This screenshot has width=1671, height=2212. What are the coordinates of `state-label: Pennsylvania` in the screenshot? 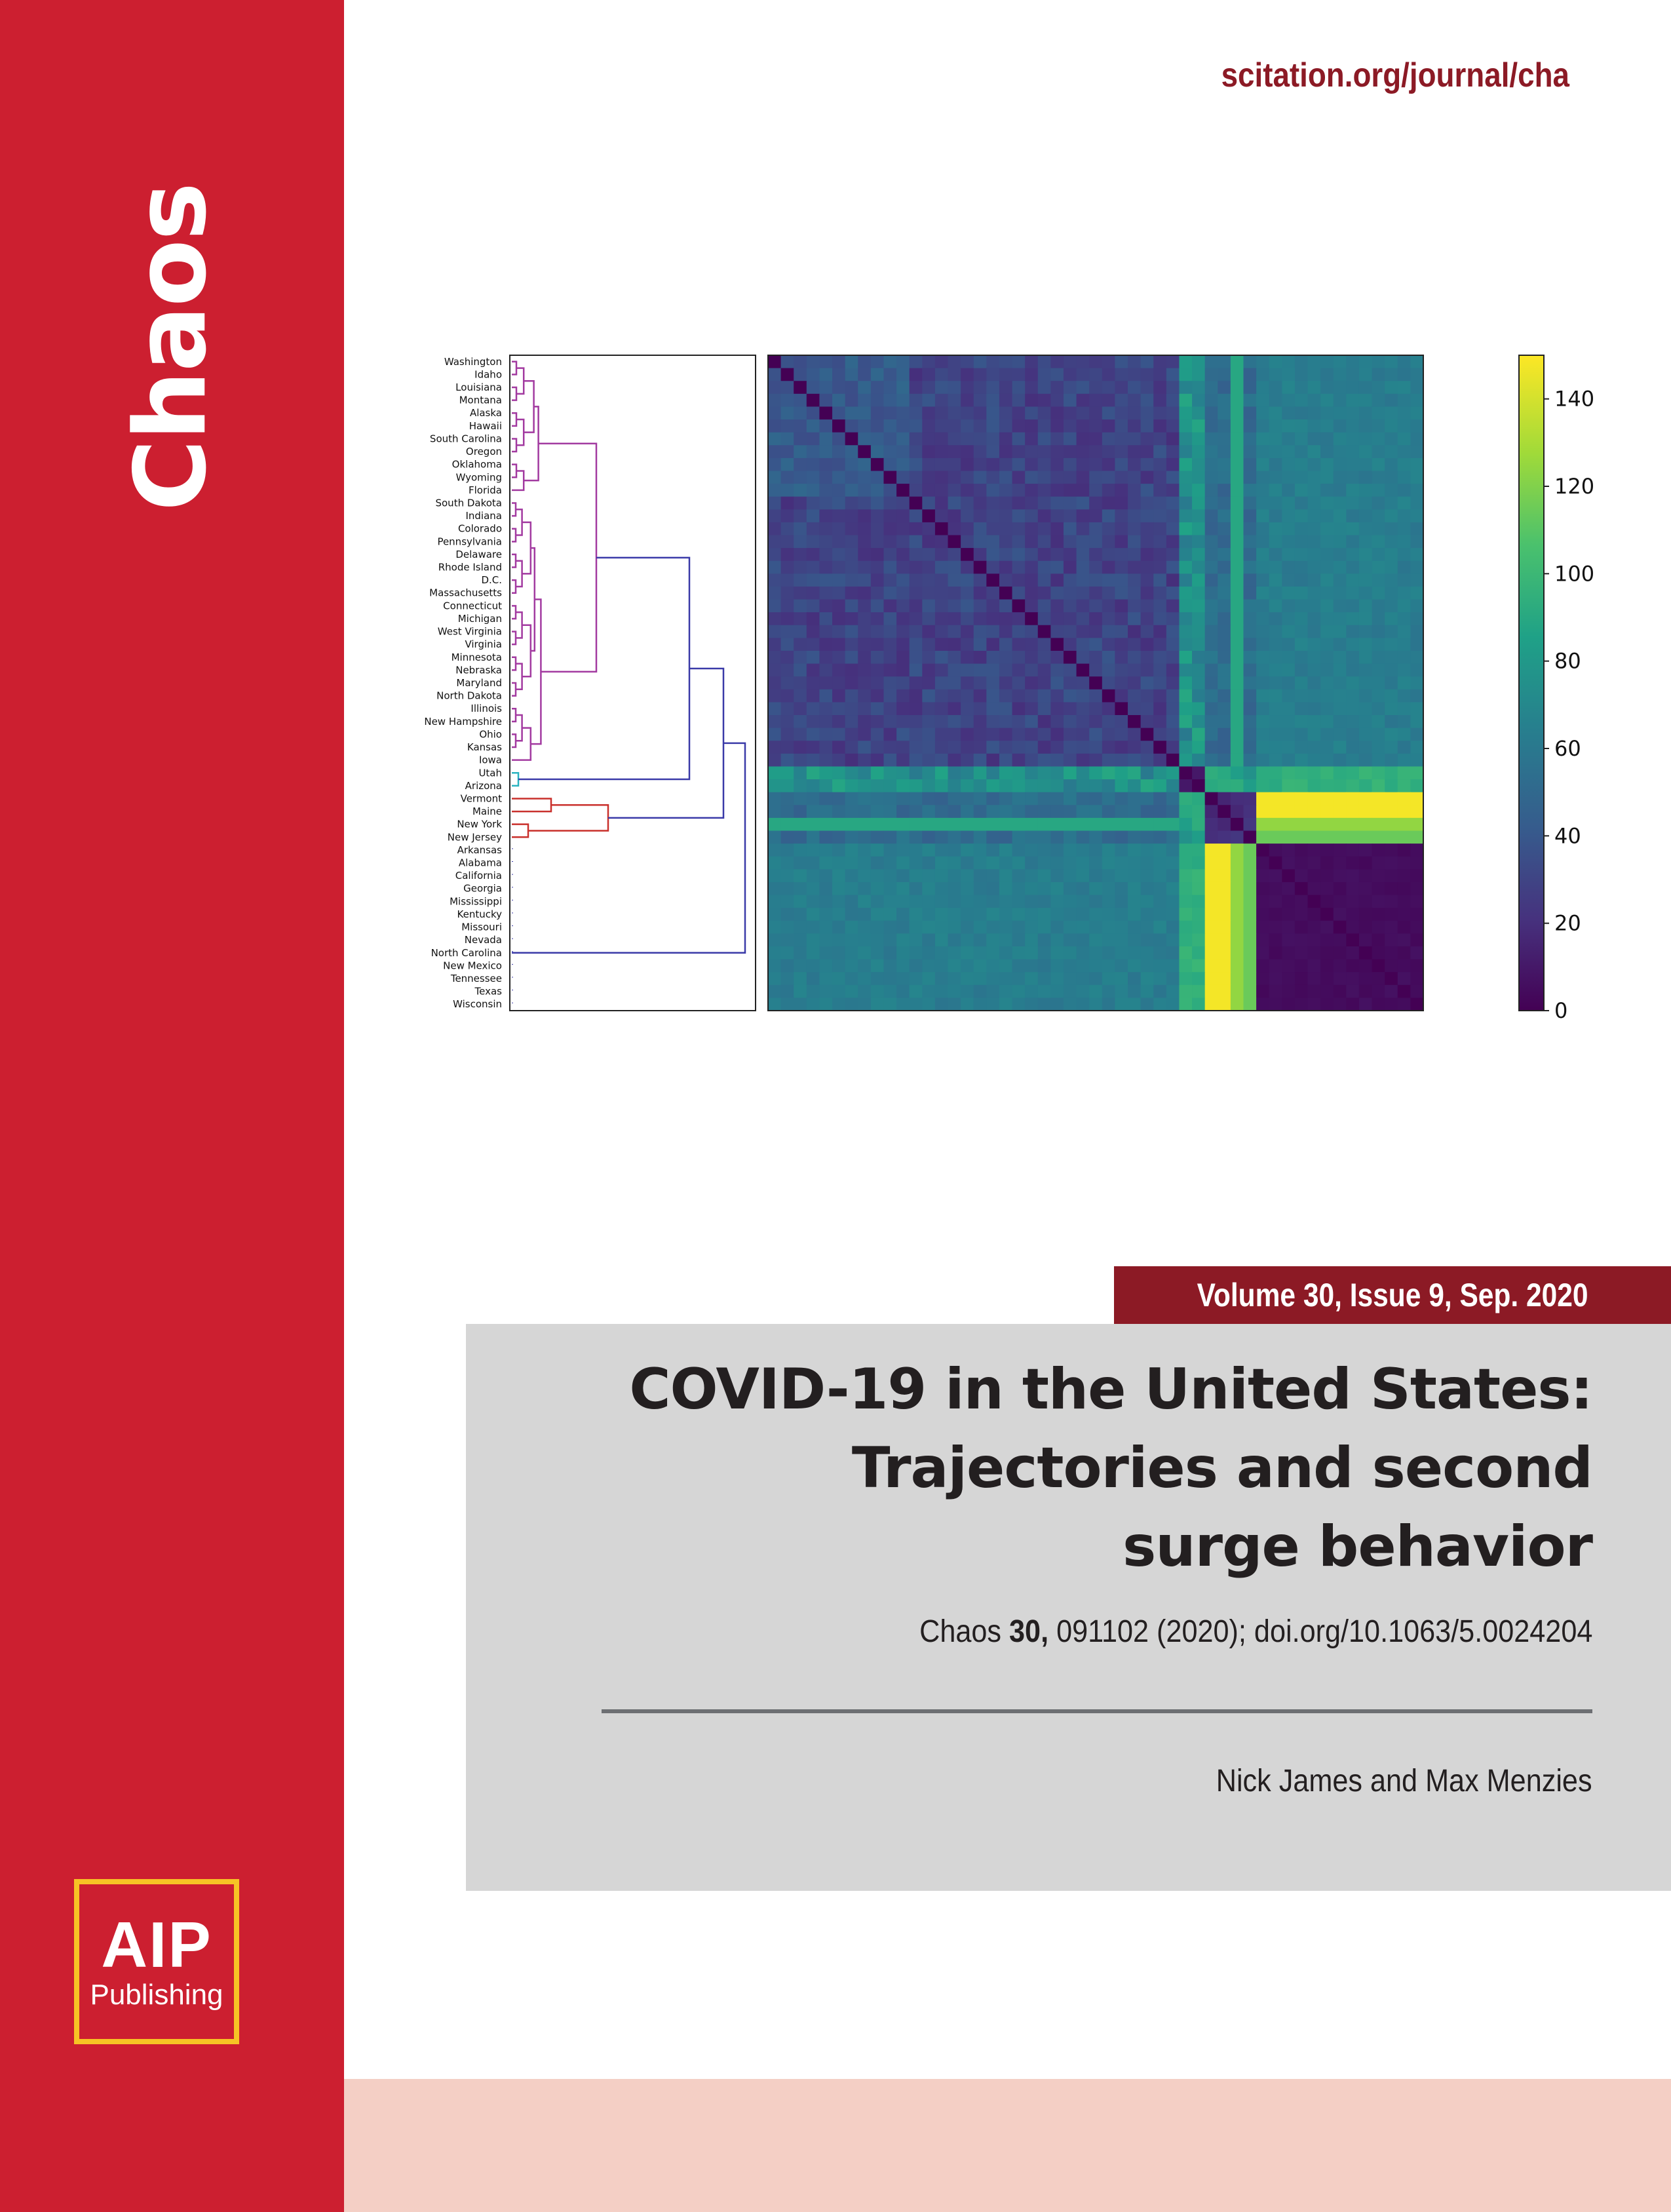 It's located at (470, 541).